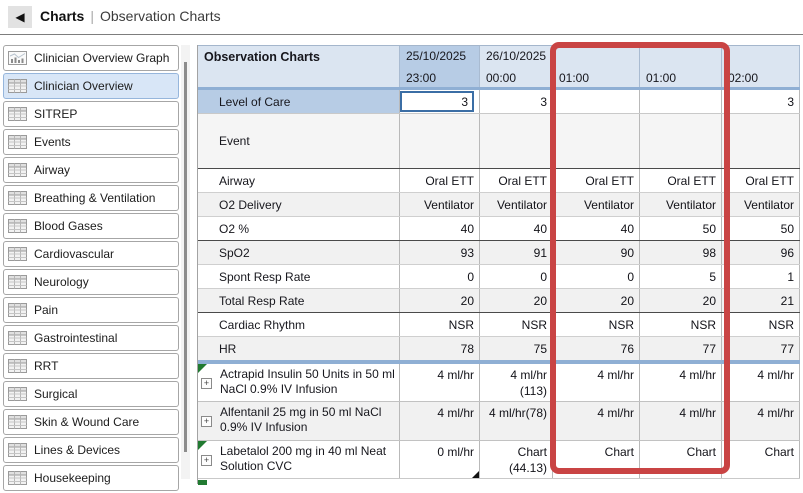  I want to click on data-cell: 93, so click(440, 252).